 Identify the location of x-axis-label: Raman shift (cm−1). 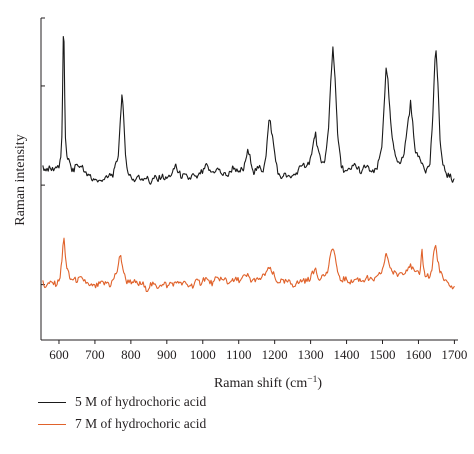
(268, 383).